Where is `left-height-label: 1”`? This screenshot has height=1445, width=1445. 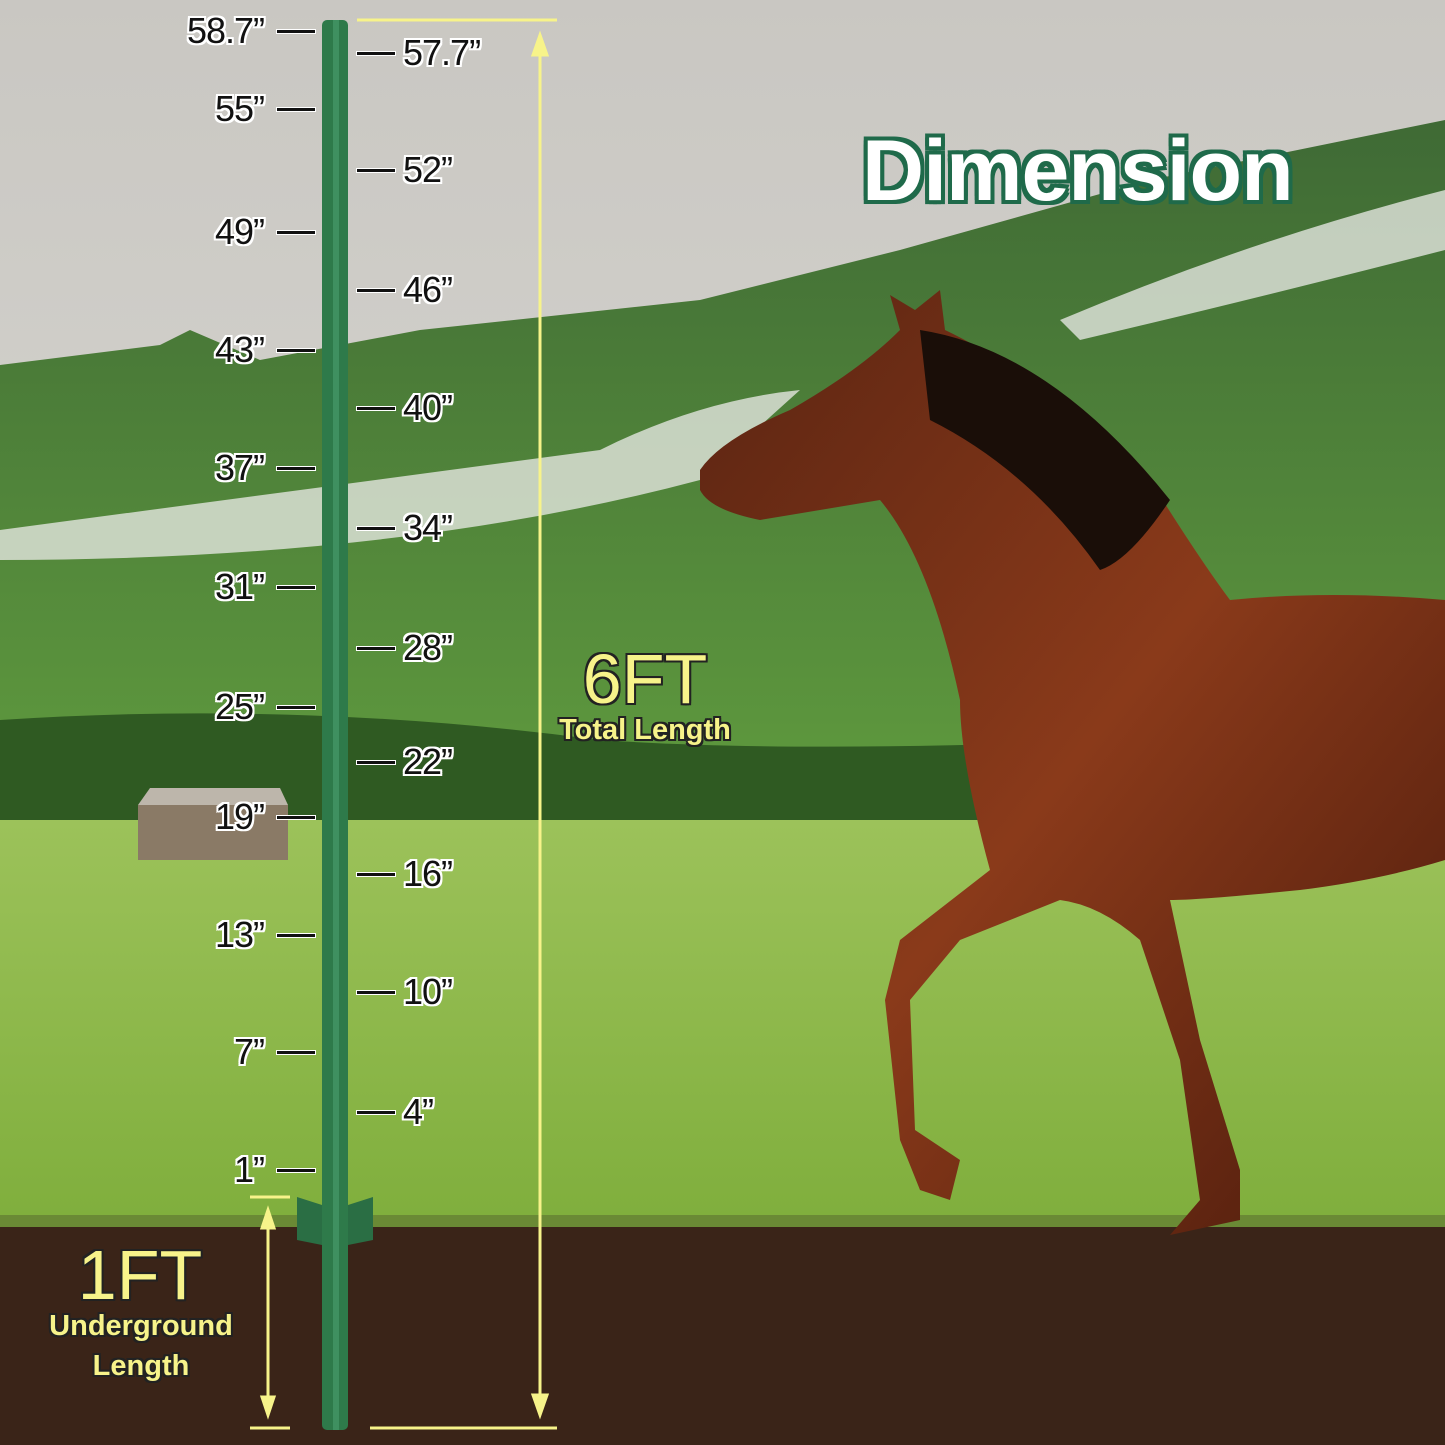 left-height-label: 1” is located at coordinates (249, 1169).